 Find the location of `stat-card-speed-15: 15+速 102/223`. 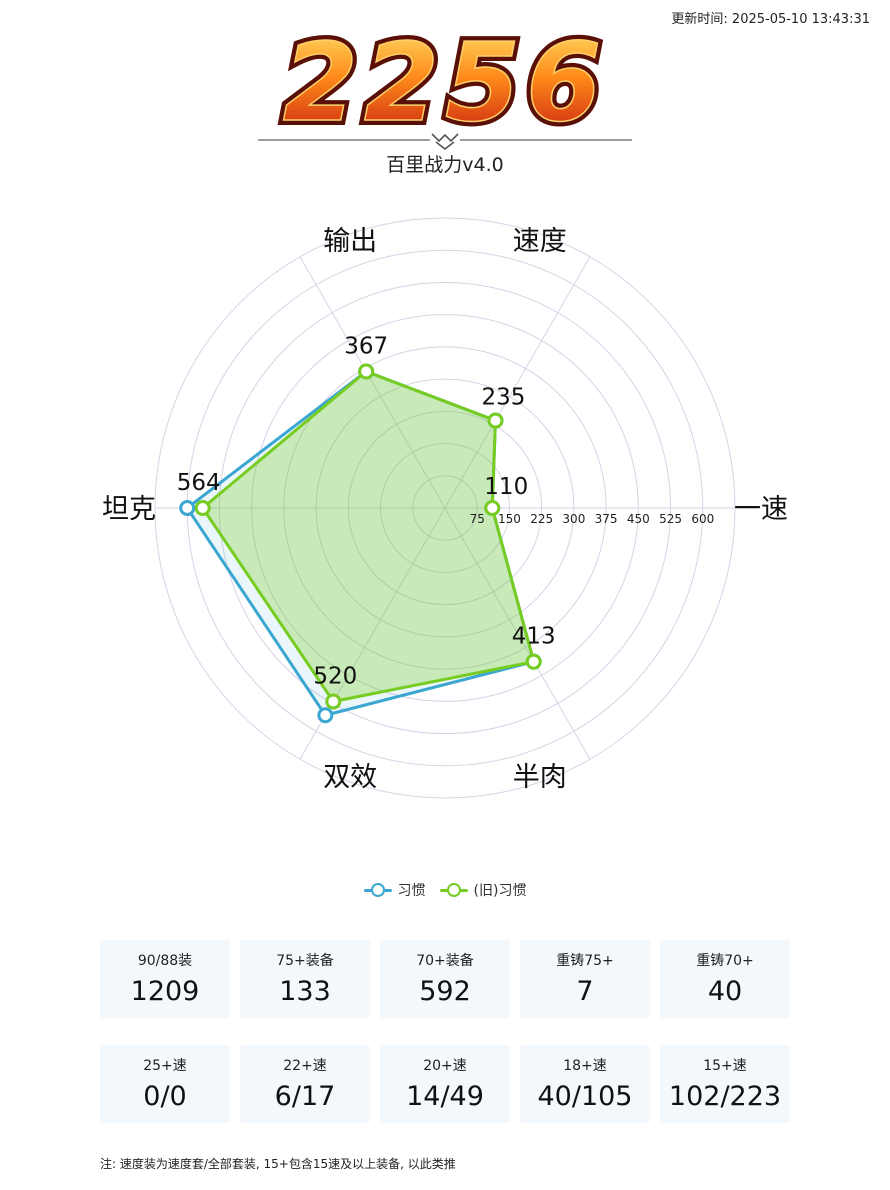

stat-card-speed-15: 15+速 102/223 is located at coordinates (725, 1084).